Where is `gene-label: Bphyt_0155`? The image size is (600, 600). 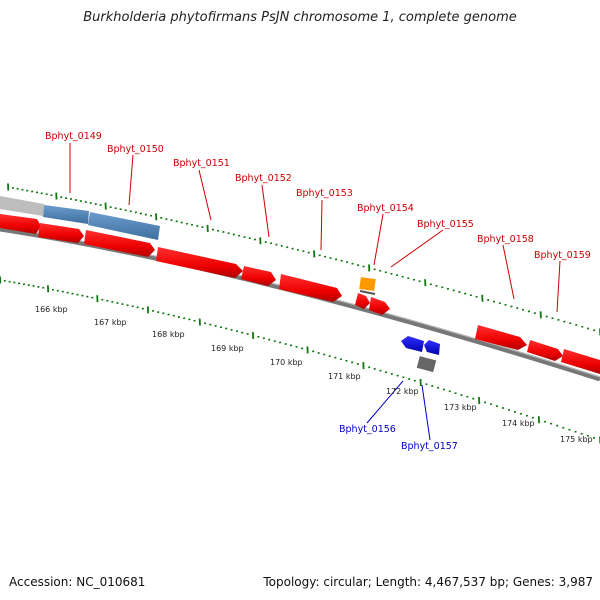
gene-label: Bphyt_0155 is located at coordinates (445, 224).